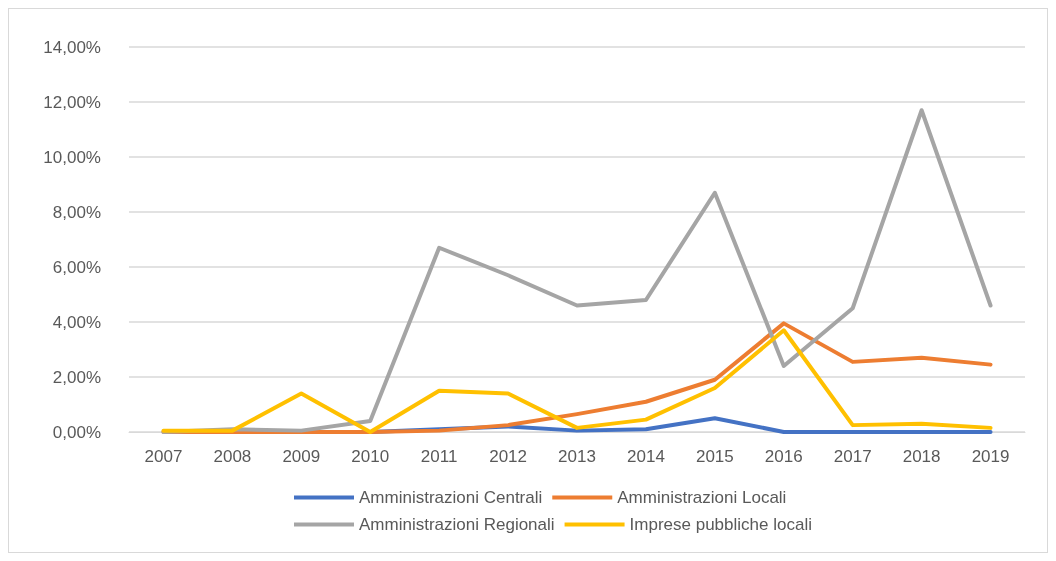 Image resolution: width=1056 pixels, height=561 pixels. I want to click on x-tick-label: 2010, so click(370, 456).